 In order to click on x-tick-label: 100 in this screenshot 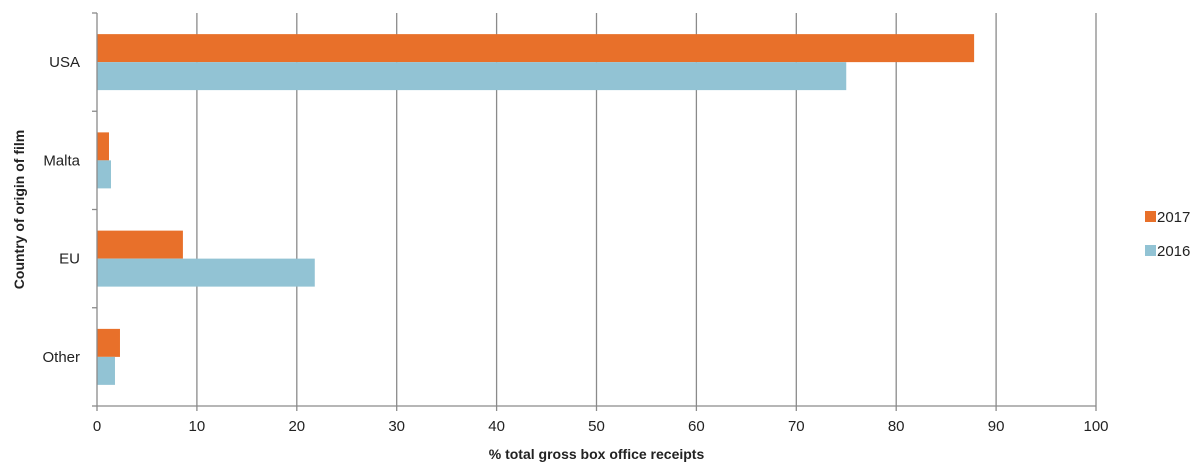, I will do `click(1095, 426)`.